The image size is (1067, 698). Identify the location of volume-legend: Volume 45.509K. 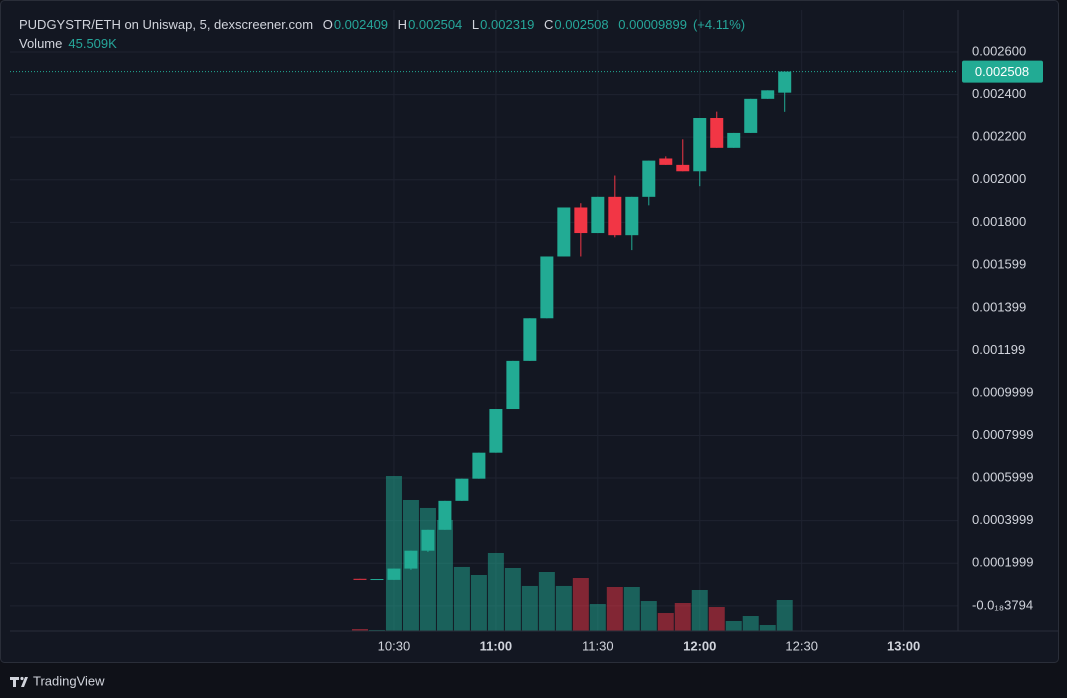
(71, 43).